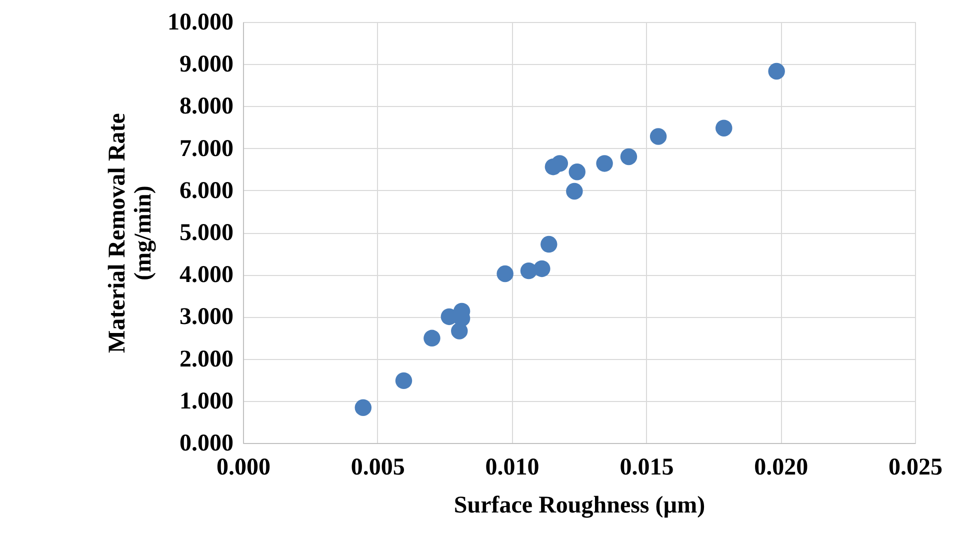 This screenshot has width=961, height=549. I want to click on y-tick-label: 0.000, so click(207, 443).